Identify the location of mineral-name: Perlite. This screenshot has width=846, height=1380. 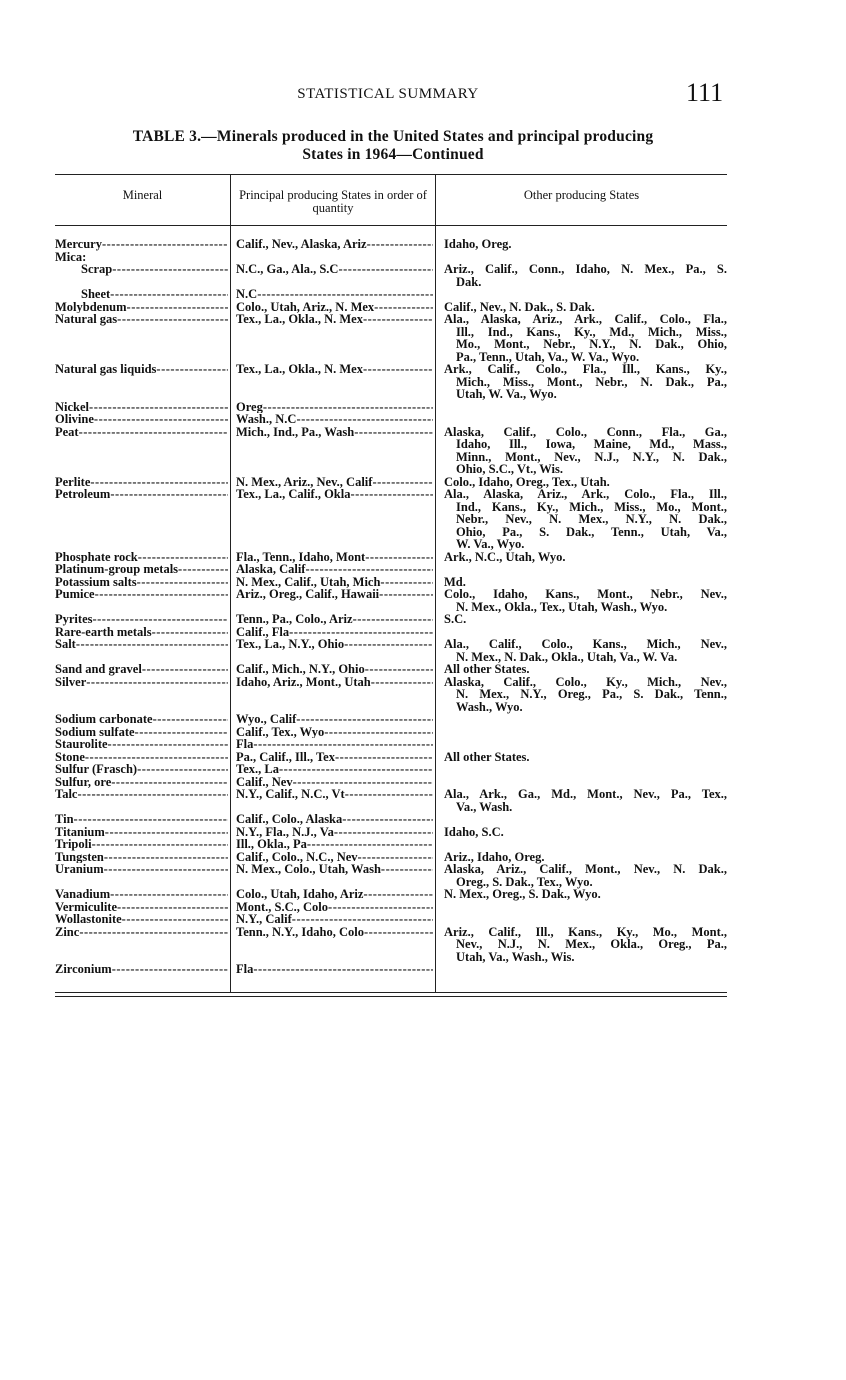
(73, 481).